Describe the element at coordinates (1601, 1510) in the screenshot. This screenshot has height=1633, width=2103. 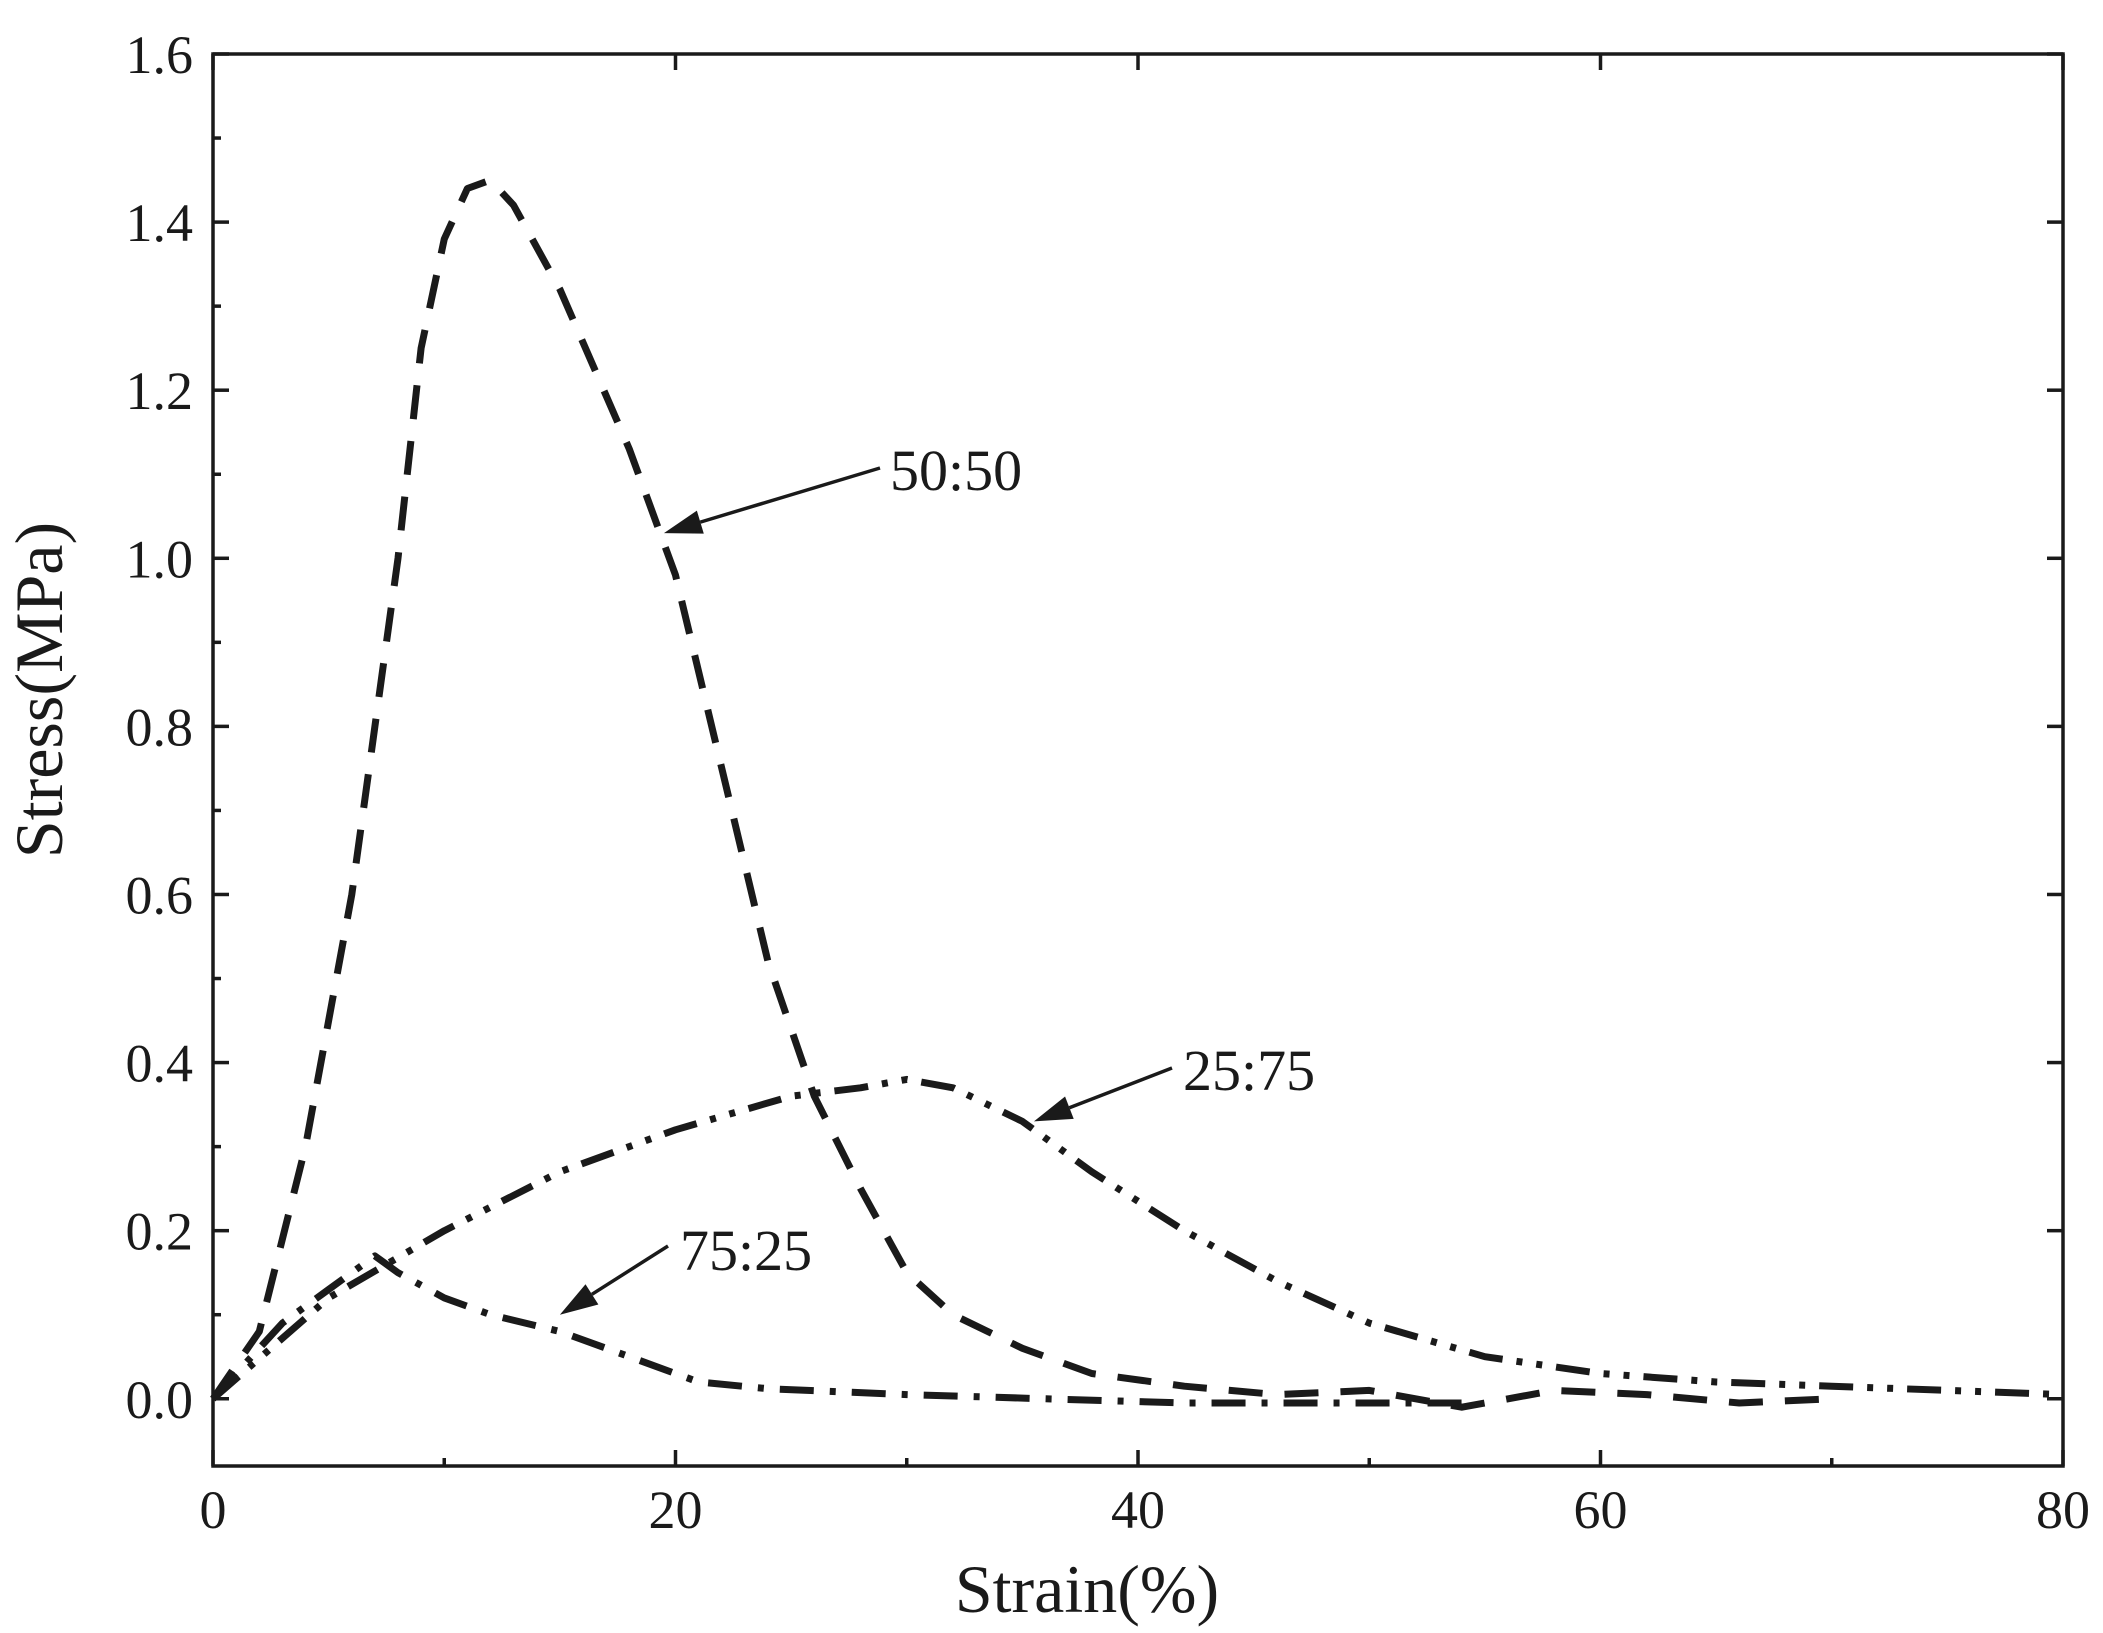
I see `x-tick-label: 60` at that location.